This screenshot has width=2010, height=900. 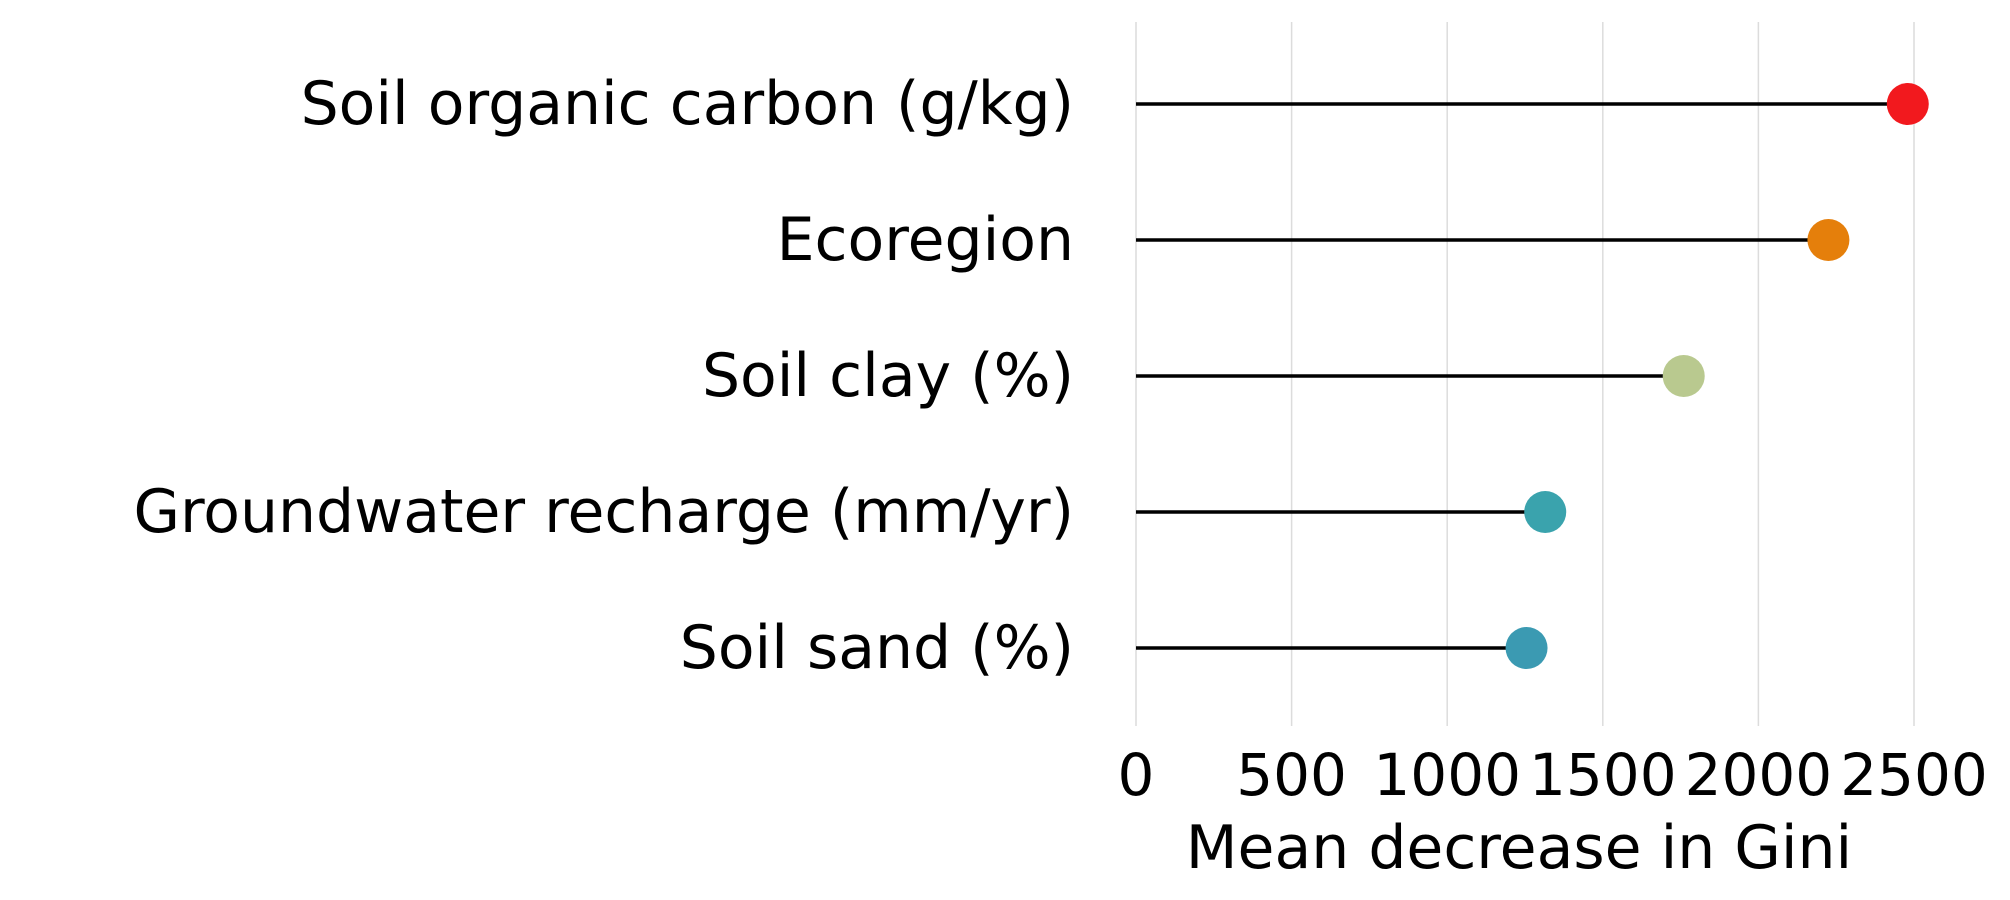 I want to click on x-tick-label: 1500, so click(x=1603, y=775).